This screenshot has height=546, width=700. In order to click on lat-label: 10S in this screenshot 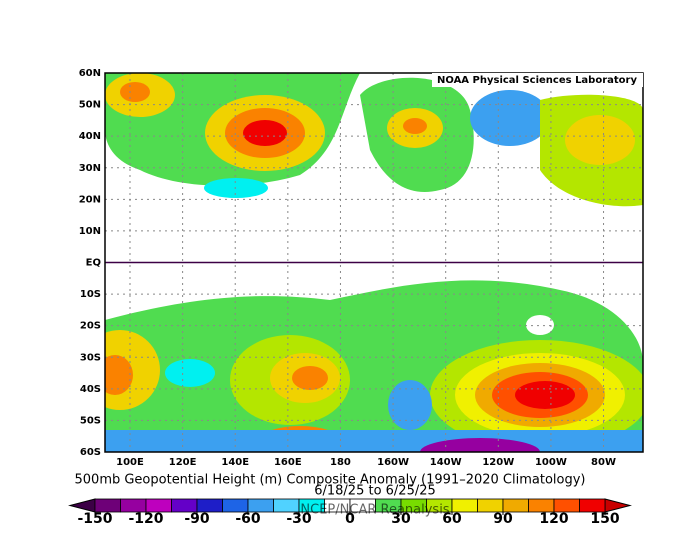, I will do `click(90, 294)`.